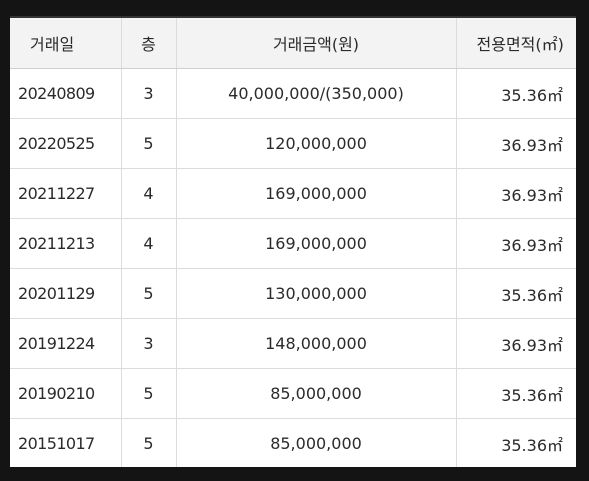  I want to click on table-row: 20240809 3 40,000,000/(350,000) 35.36㎡, so click(293, 93).